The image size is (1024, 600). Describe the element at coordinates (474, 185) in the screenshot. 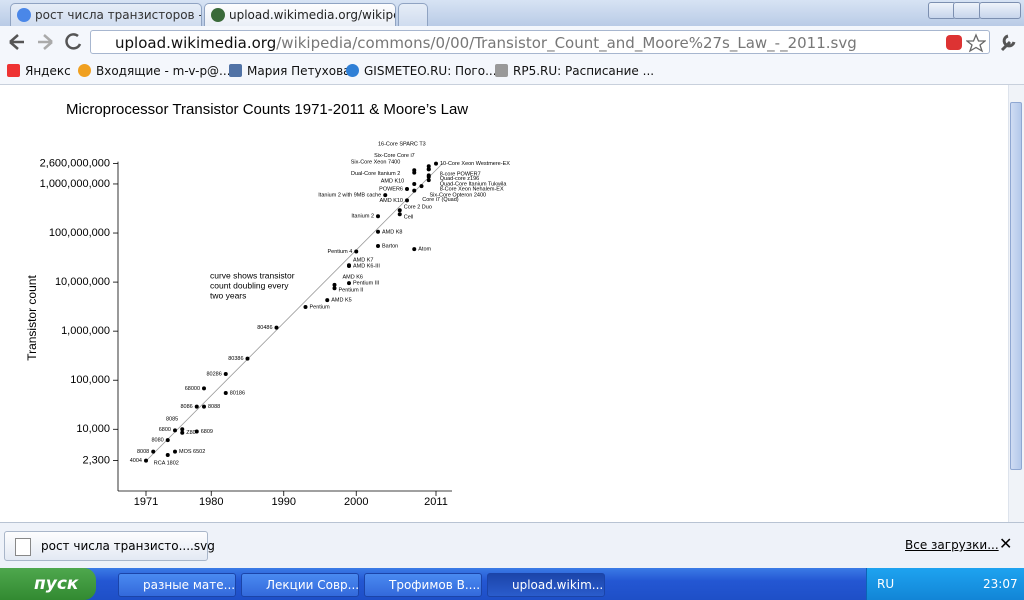

I see `point-label: Quad-Core Itanium Tukwila` at that location.